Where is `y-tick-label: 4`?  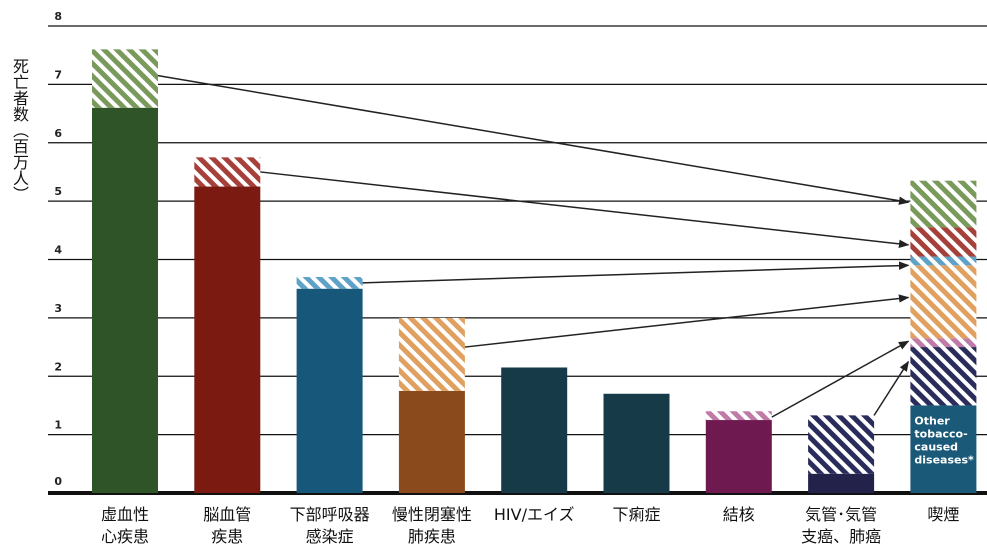
y-tick-label: 4 is located at coordinates (58, 250).